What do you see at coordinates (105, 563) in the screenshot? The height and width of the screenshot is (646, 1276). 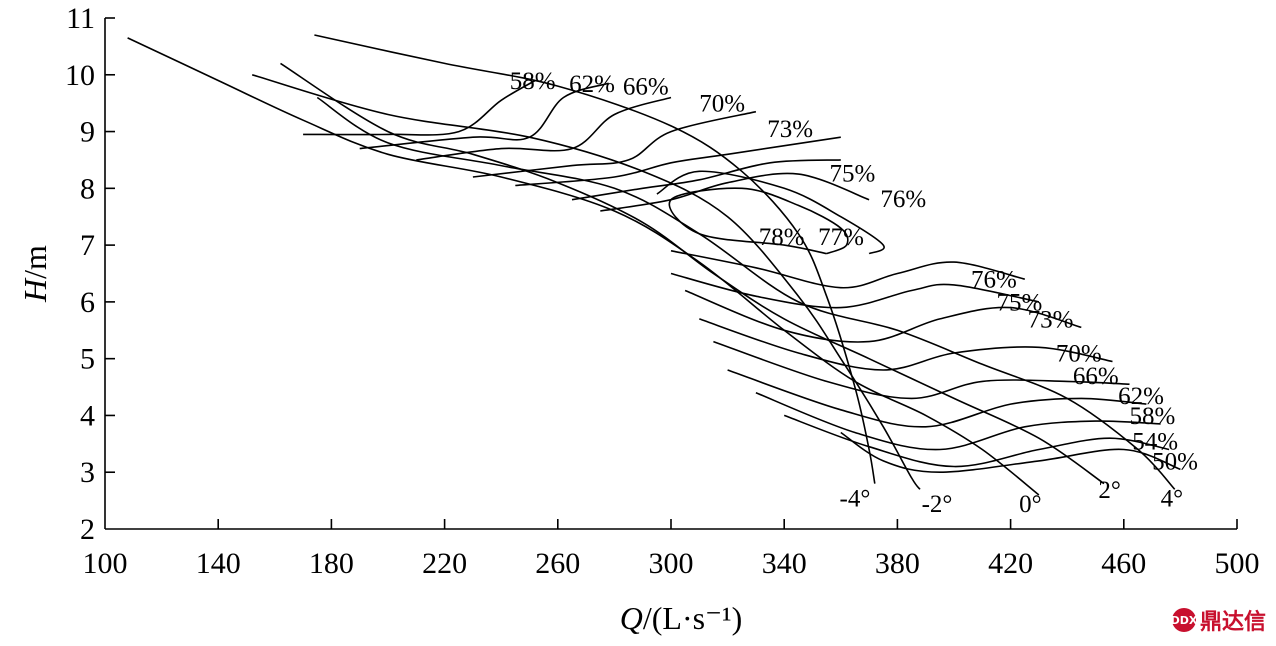 I see `x-tick-label: 100` at bounding box center [105, 563].